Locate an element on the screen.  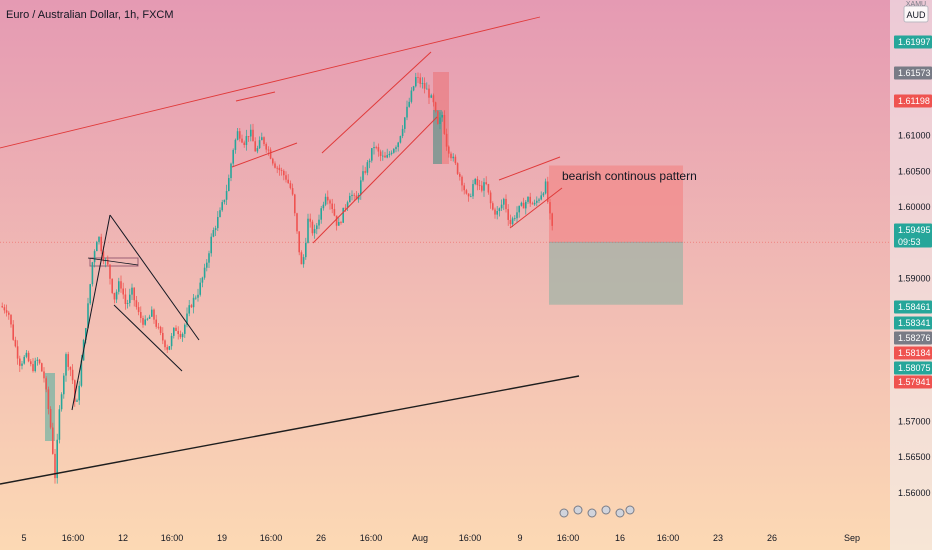
upper-channel-line is located at coordinates (270, 82).